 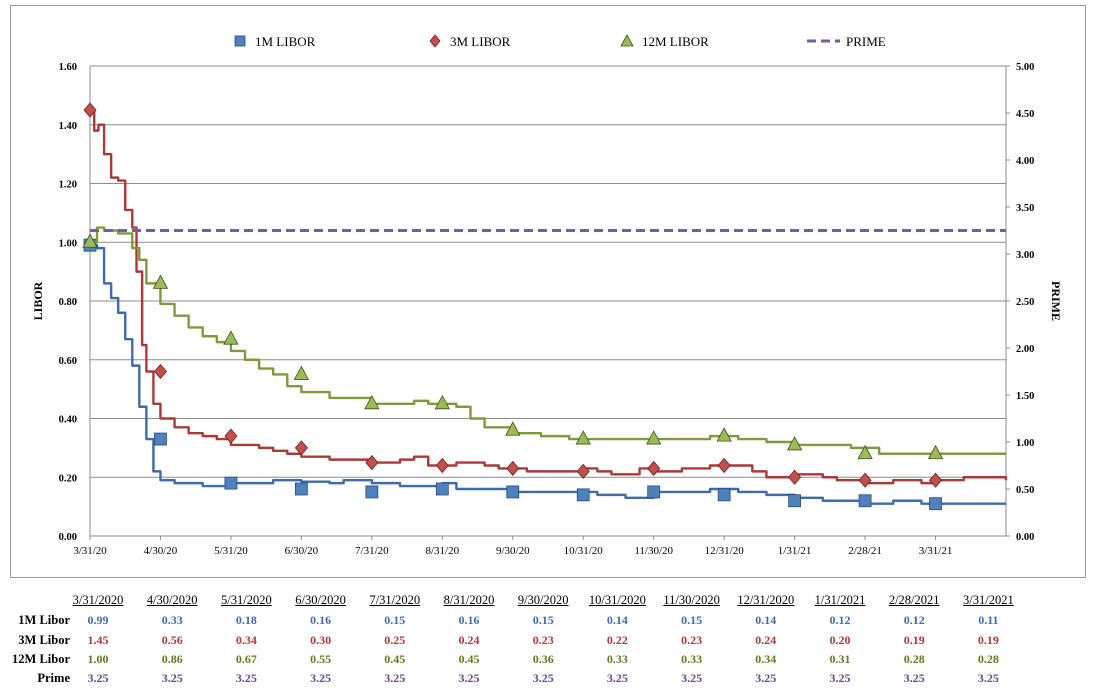 I want to click on table-header-cell: 8/31/2020, so click(x=469, y=600).